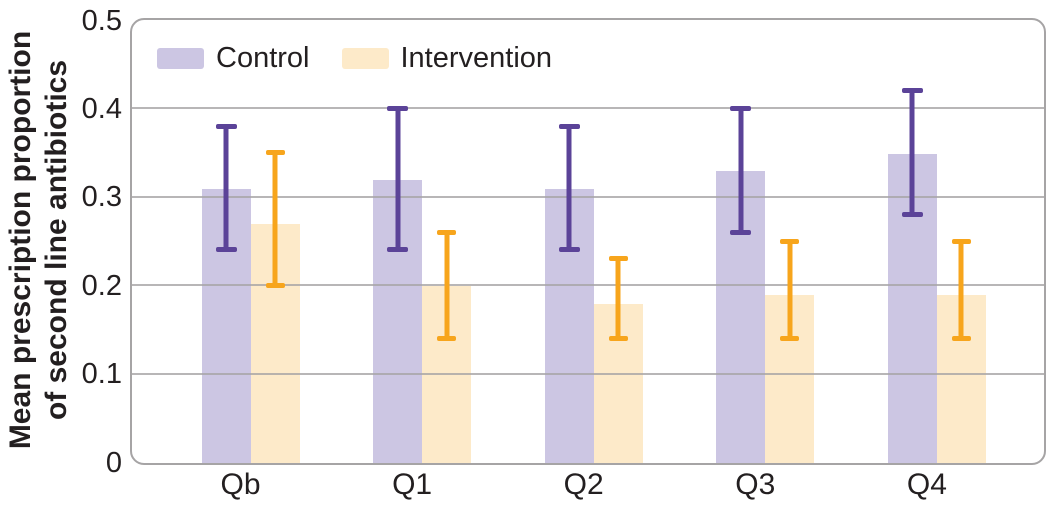  Describe the element at coordinates (926, 484) in the screenshot. I see `x-tick-label-q4: Q4` at that location.